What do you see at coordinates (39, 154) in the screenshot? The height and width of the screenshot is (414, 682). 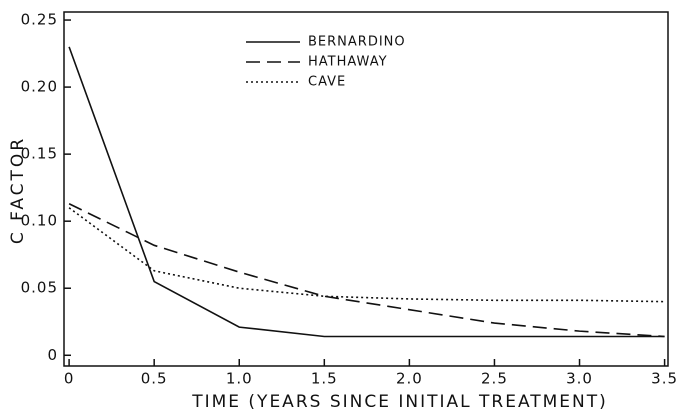 I see `y-tick-label: 0.15` at bounding box center [39, 154].